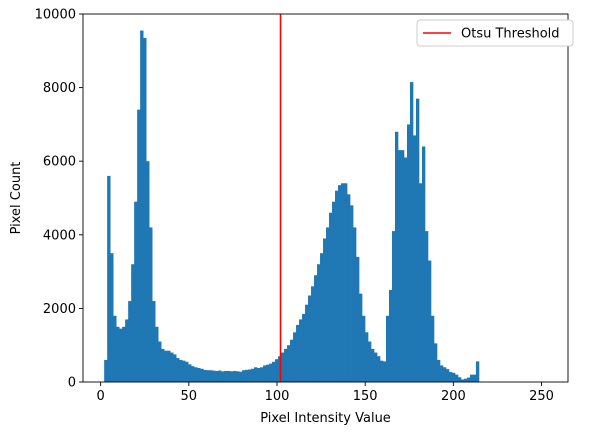 This screenshot has height=436, width=589. What do you see at coordinates (510, 34) in the screenshot?
I see `legend-threshold-label: Otsu Threshold` at bounding box center [510, 34].